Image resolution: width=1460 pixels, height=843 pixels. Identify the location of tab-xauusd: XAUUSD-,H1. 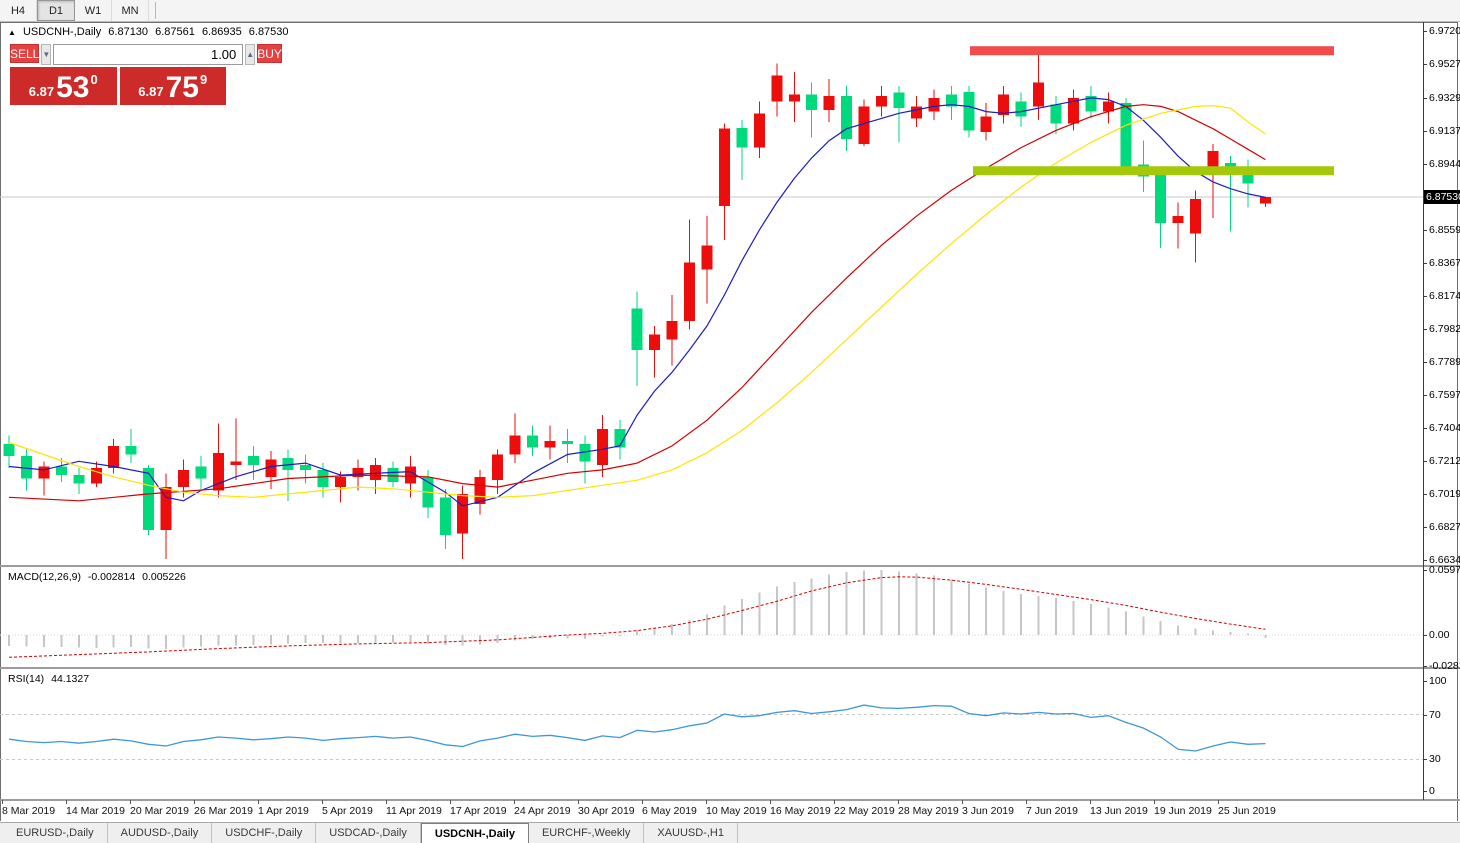
(691, 833).